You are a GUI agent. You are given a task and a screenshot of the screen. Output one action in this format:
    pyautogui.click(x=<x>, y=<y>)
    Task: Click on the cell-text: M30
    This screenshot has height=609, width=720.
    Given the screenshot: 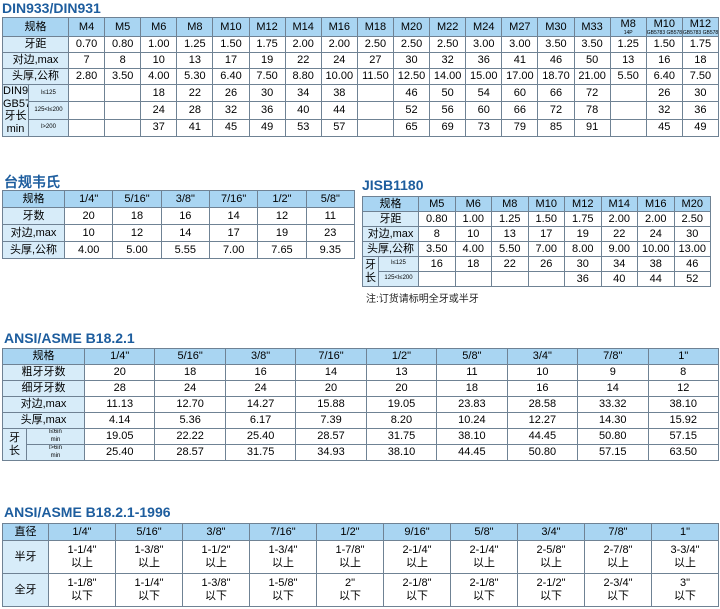 What is the action you would take?
    pyautogui.click(x=556, y=26)
    